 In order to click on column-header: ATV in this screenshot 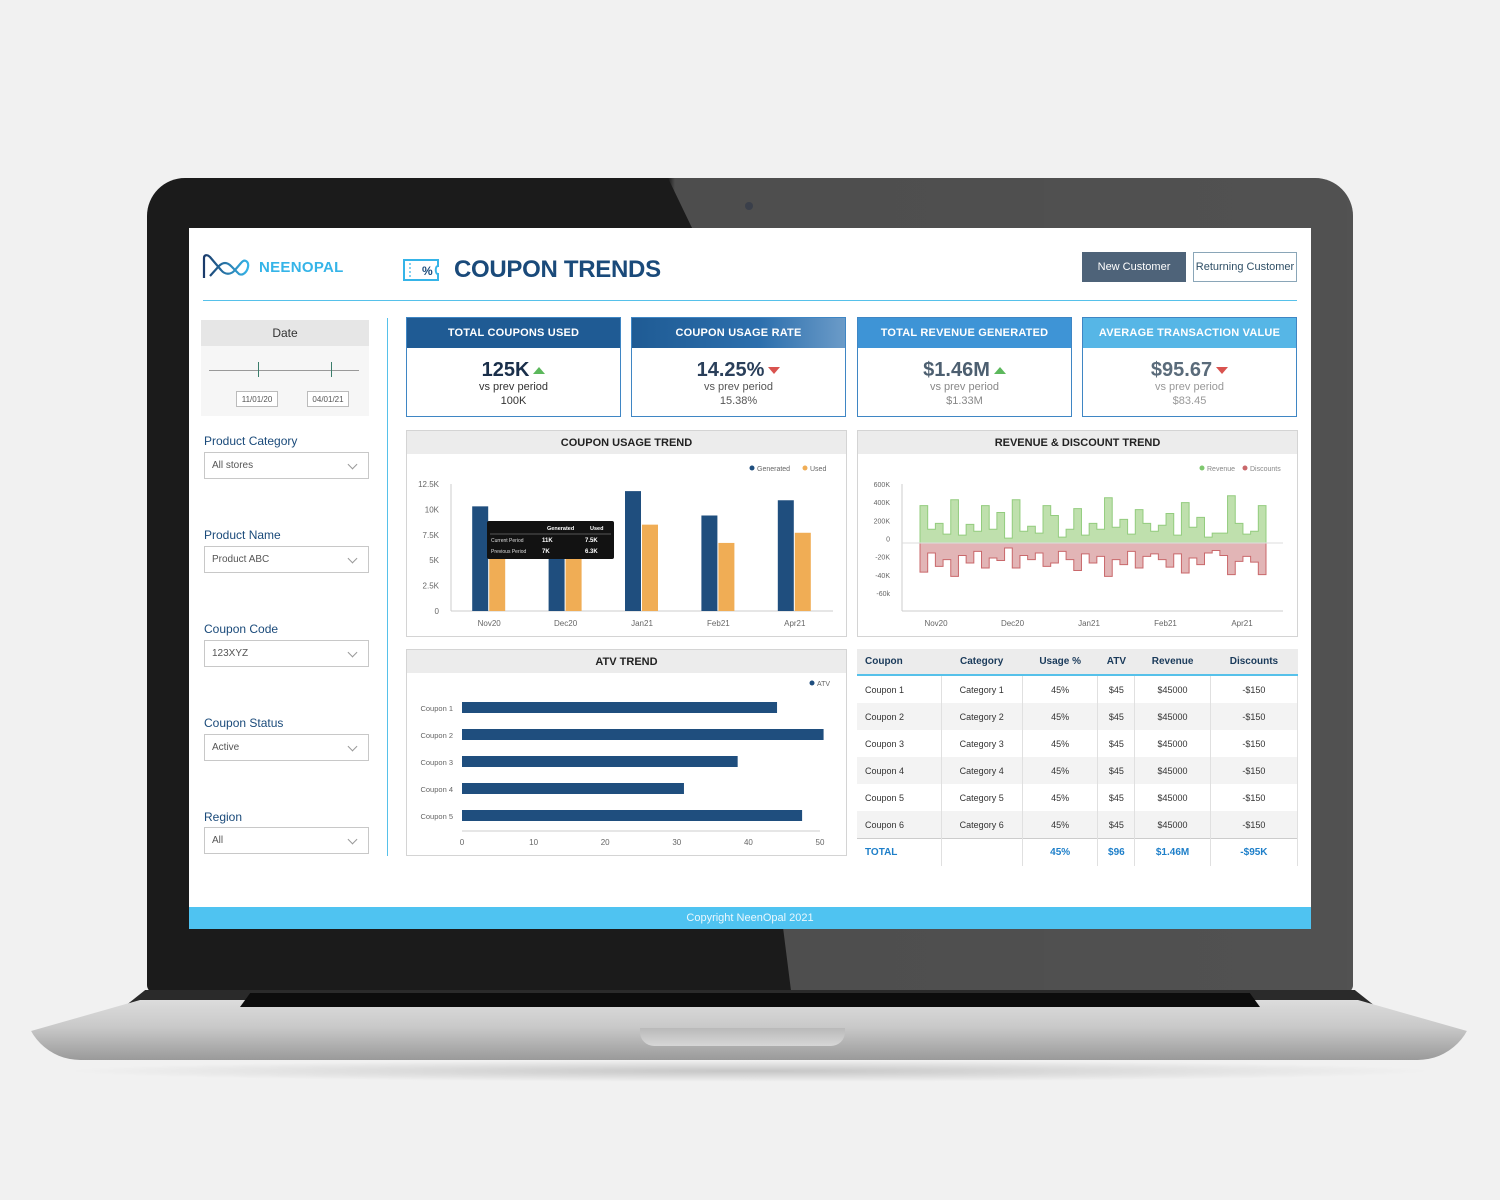, I will do `click(1116, 662)`.